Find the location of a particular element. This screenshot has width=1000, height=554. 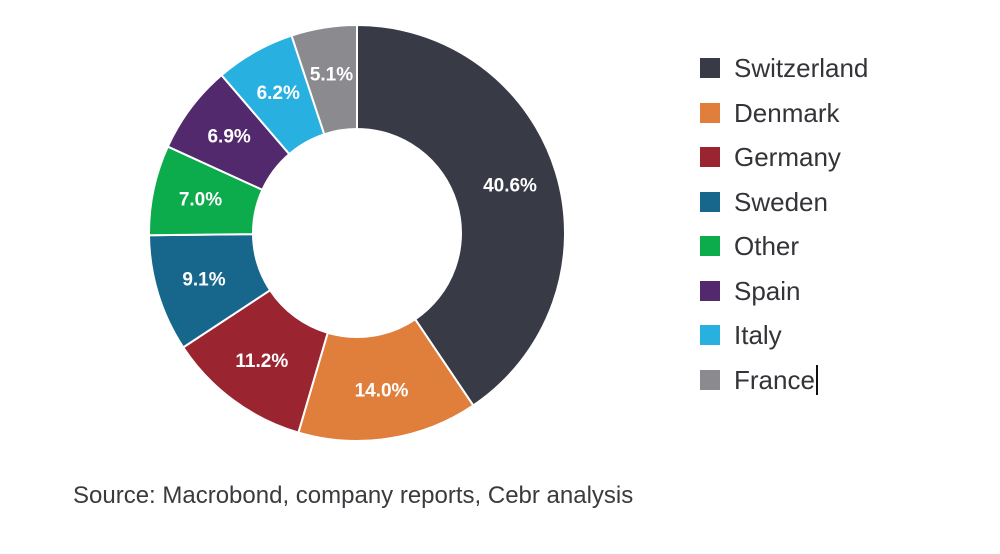

slice-switzerland is located at coordinates (461, 215).